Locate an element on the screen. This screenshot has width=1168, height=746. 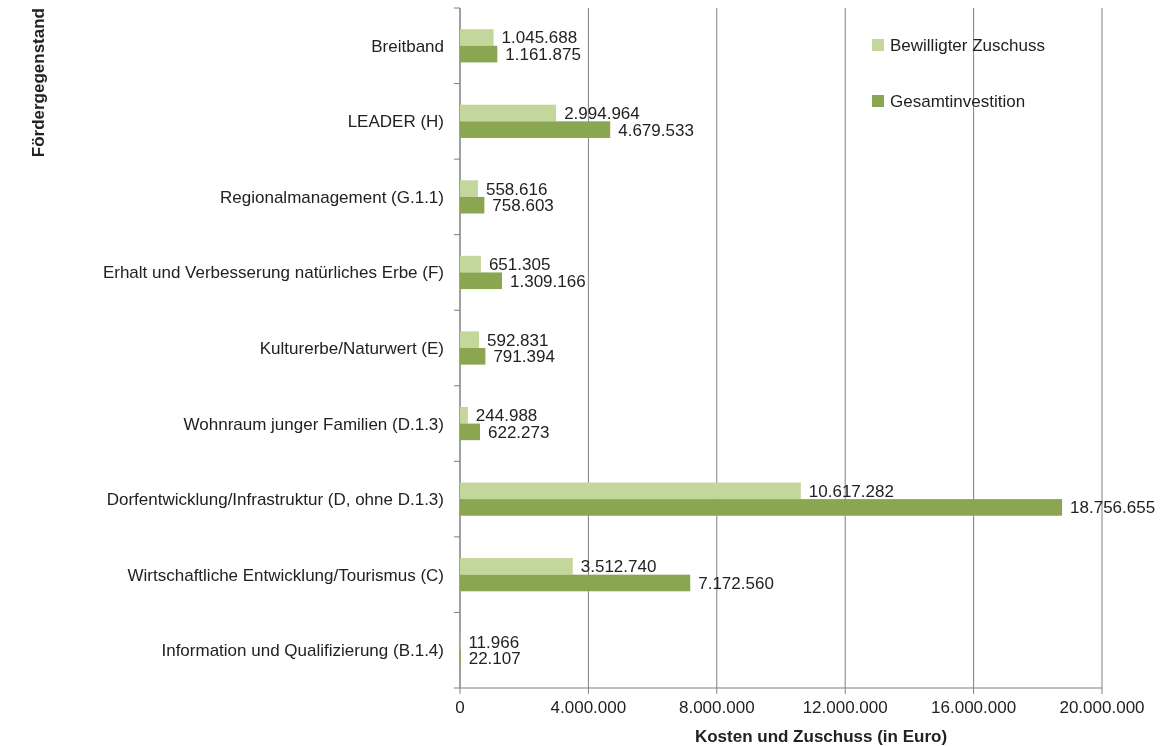
x-tick-label: 16.000.000 is located at coordinates (974, 707).